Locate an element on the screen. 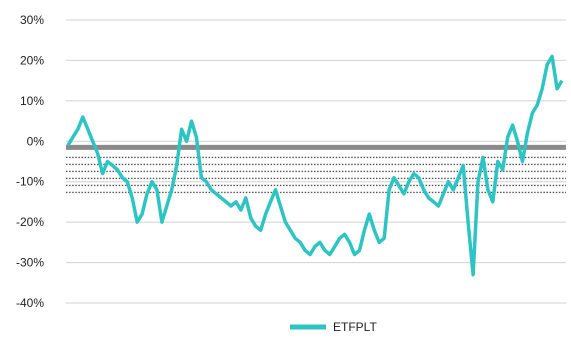  y-tick-label: -20% is located at coordinates (30, 222).